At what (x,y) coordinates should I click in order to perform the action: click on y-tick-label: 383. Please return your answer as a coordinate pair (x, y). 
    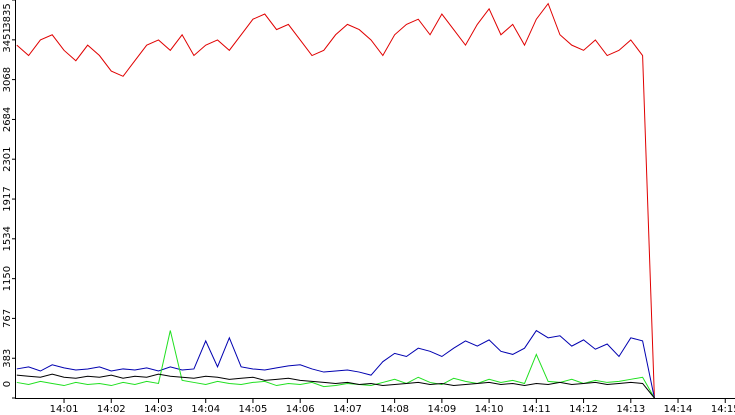
    Looking at the image, I should click on (7, 358).